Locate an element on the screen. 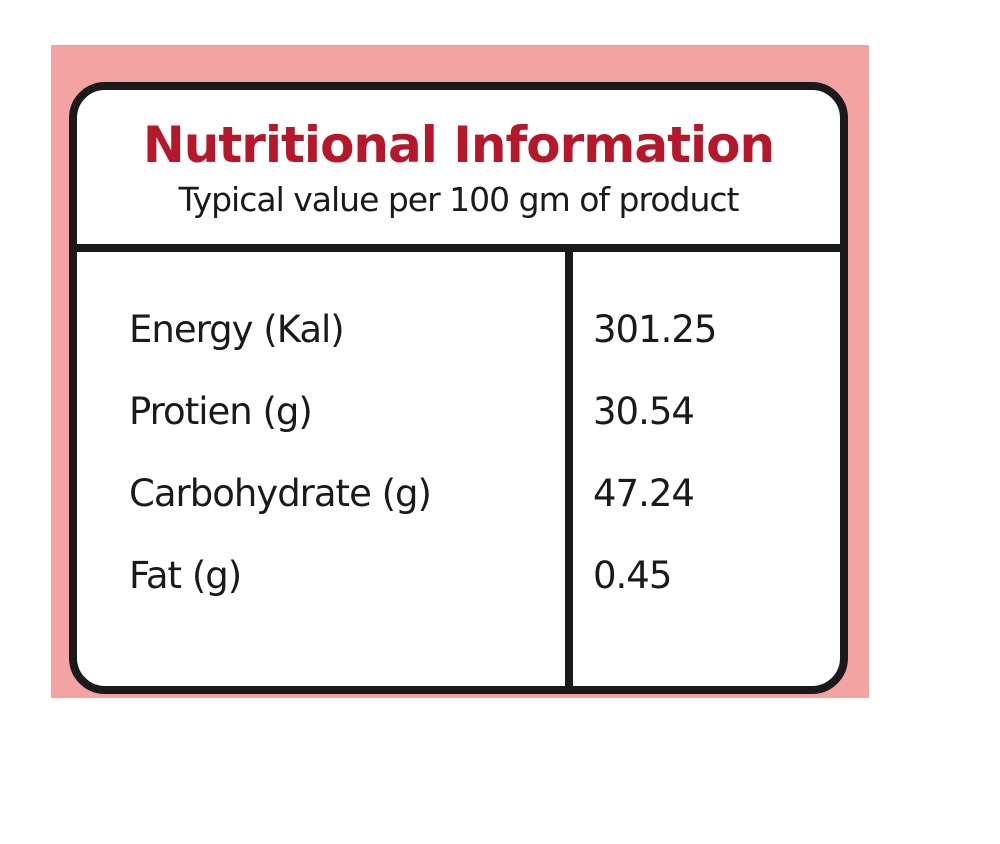 This screenshot has height=844, width=1000. nutrient-name: Protien (g) is located at coordinates (221, 411).